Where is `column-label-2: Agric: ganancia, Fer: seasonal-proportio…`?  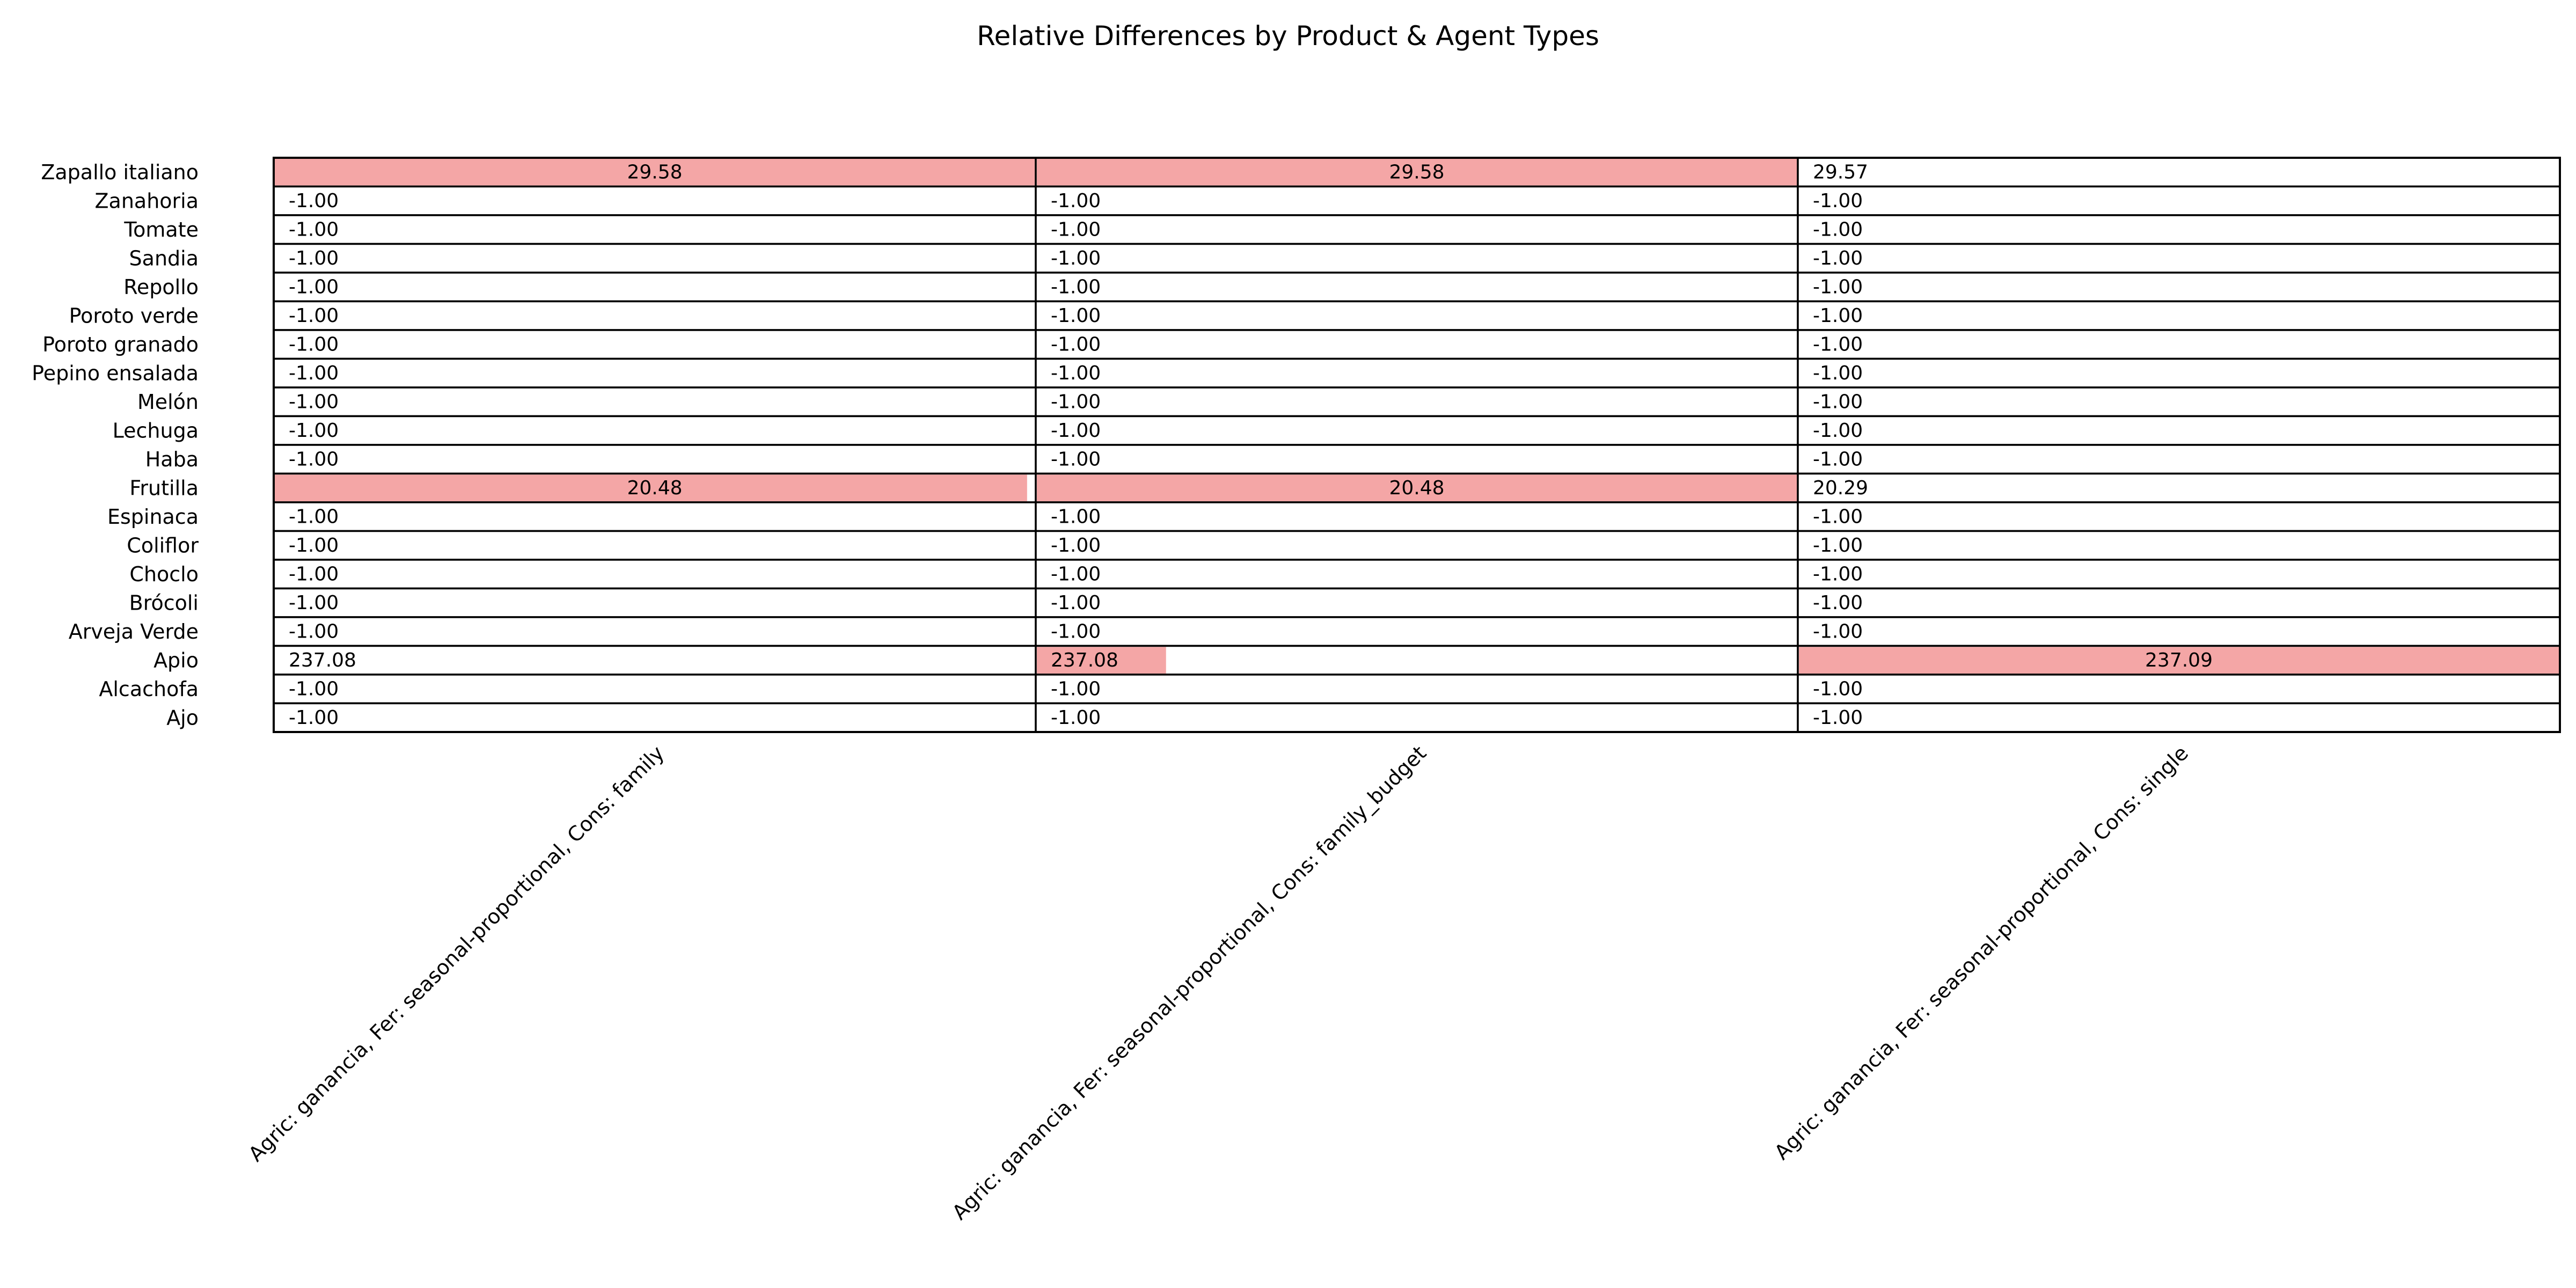 column-label-2: Agric: ganancia, Fer: seasonal-proportio… is located at coordinates (1189, 982).